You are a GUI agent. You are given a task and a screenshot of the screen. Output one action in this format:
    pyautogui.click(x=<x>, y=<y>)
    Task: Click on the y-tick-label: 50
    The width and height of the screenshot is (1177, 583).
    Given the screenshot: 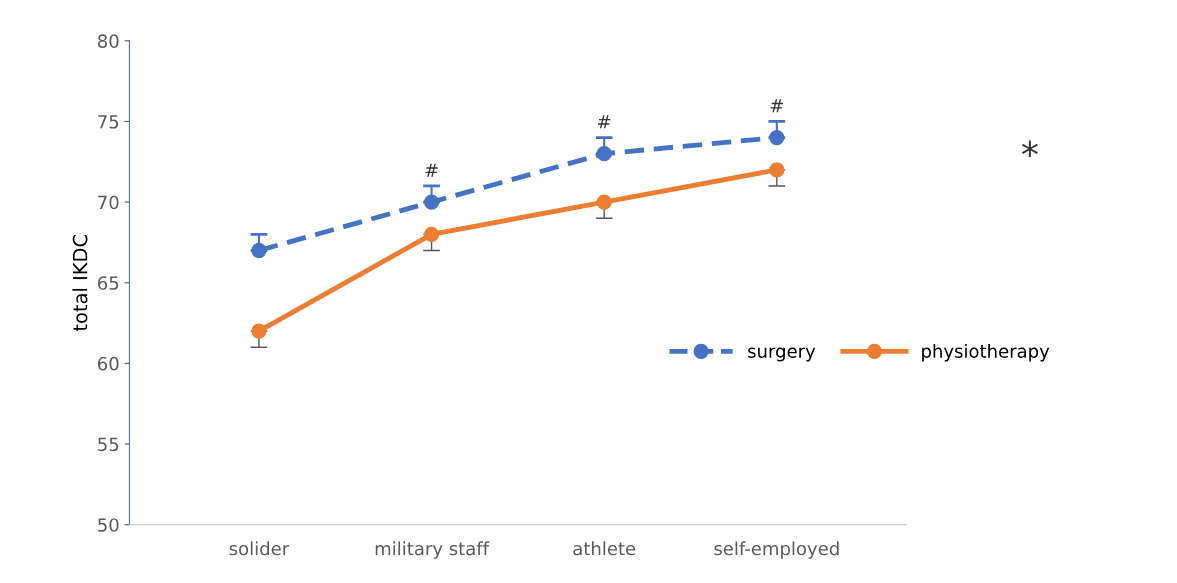 What is the action you would take?
    pyautogui.click(x=108, y=525)
    